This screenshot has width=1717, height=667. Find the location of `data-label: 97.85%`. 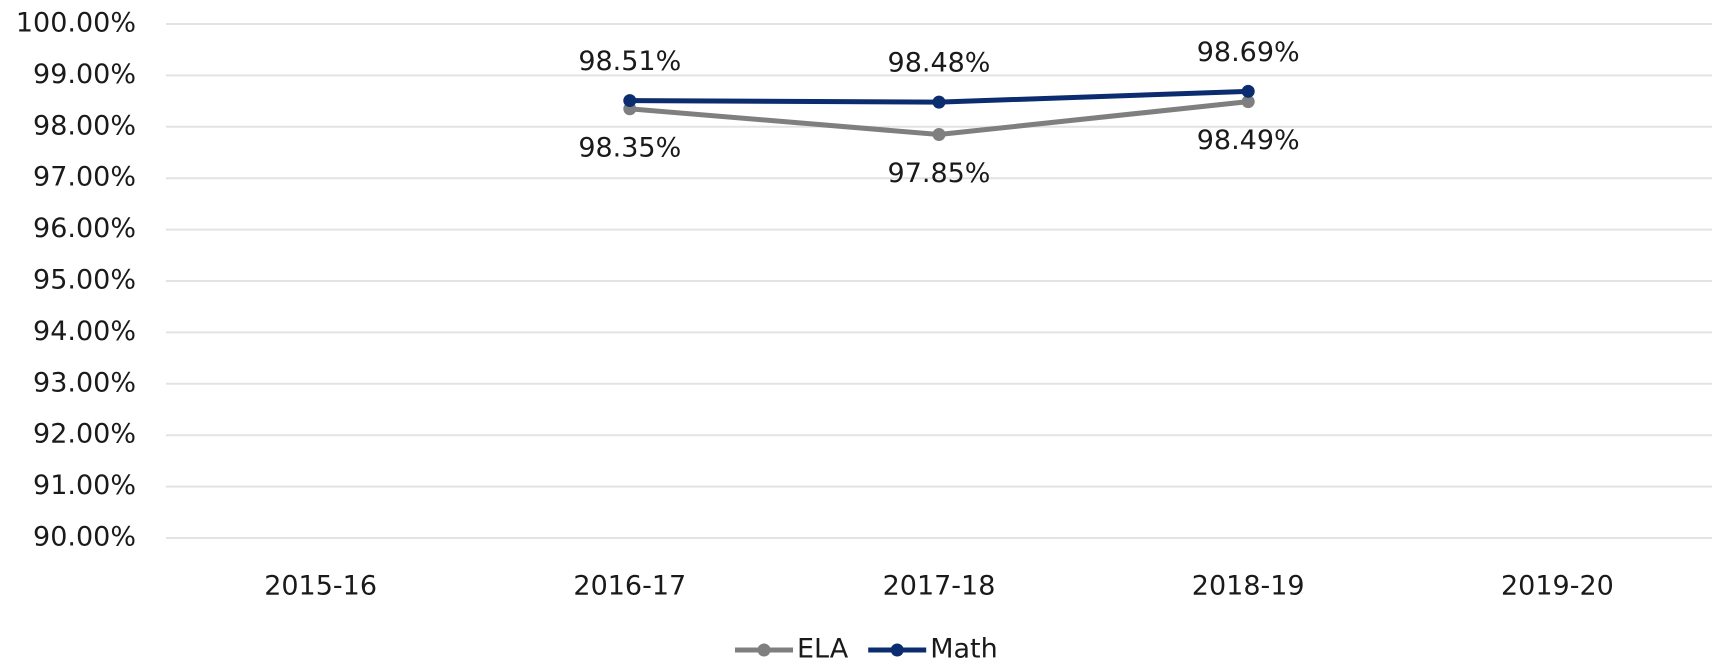

data-label: 97.85% is located at coordinates (939, 173).